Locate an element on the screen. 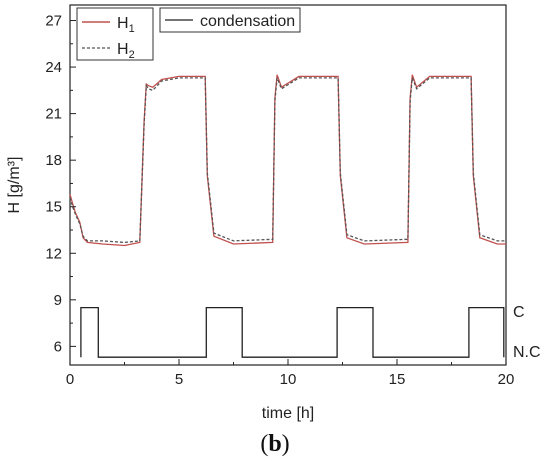  legend-h-box is located at coordinates (115, 34).